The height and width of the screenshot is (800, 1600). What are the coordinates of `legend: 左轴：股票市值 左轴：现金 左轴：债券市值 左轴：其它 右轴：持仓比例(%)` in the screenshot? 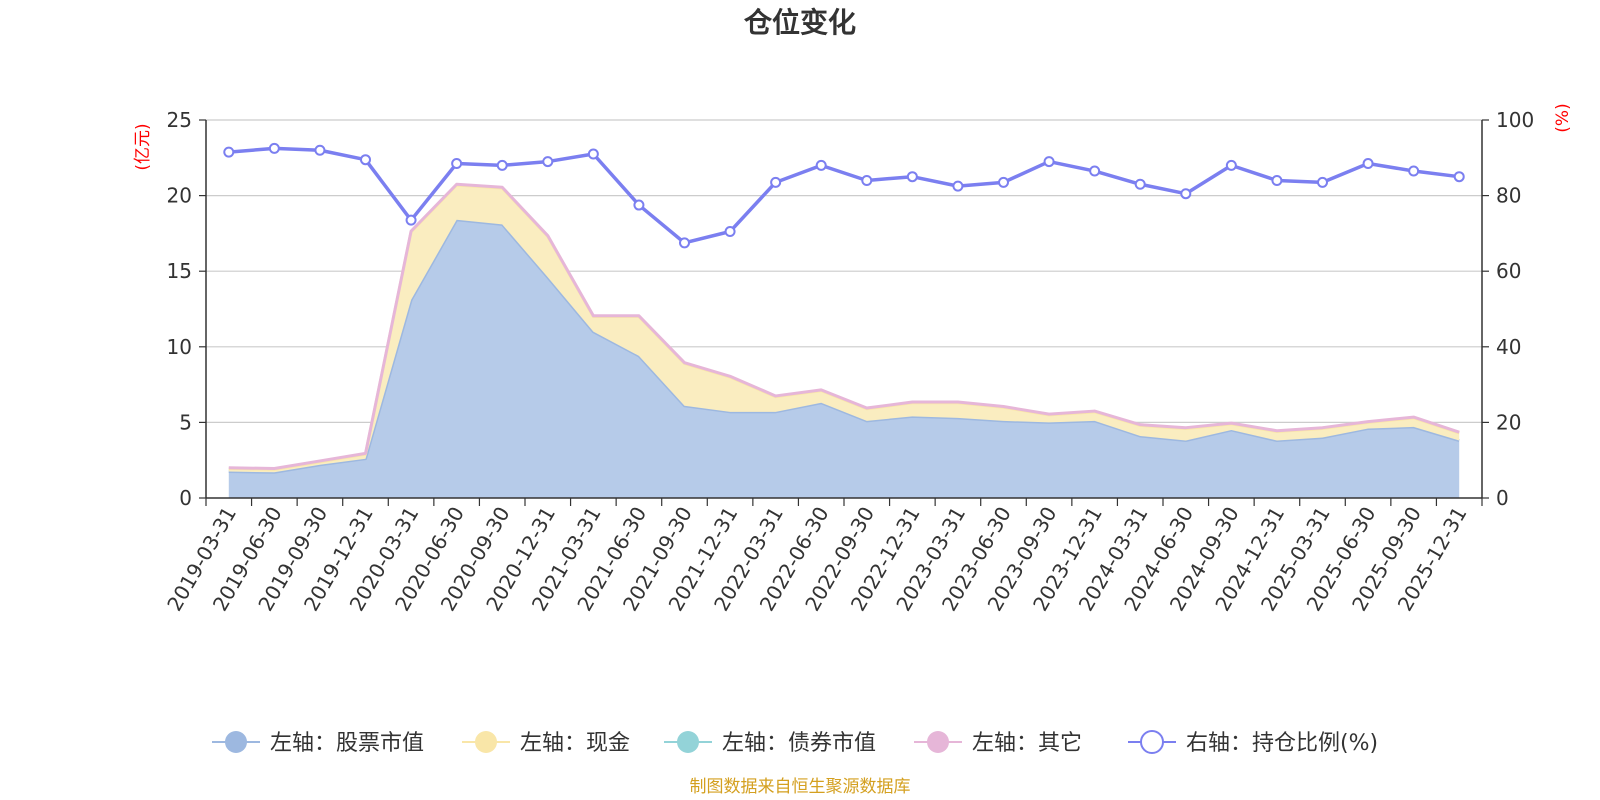 It's located at (795, 743).